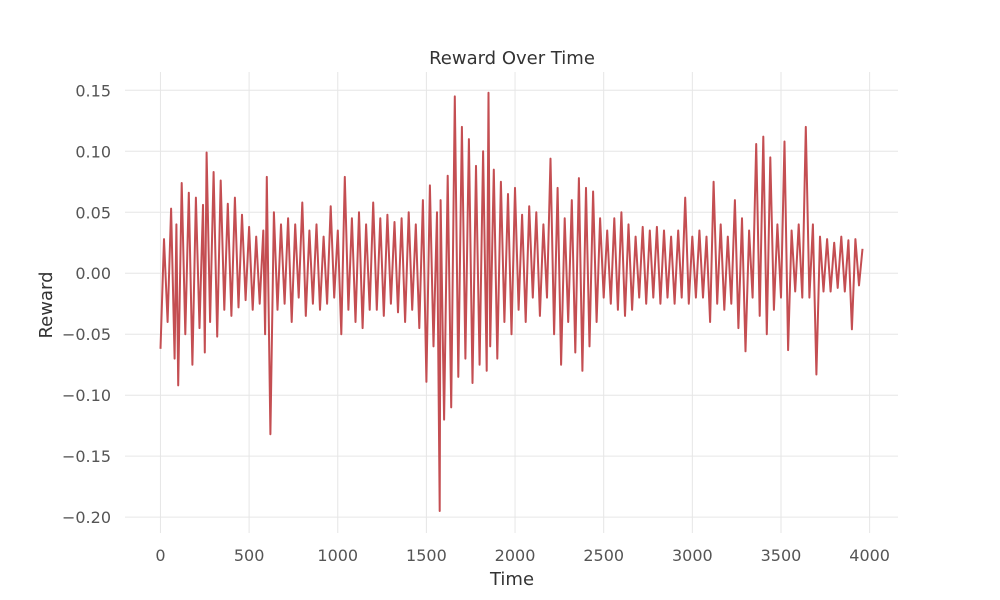  What do you see at coordinates (93, 151) in the screenshot?
I see `y-tick-label: 0.10` at bounding box center [93, 151].